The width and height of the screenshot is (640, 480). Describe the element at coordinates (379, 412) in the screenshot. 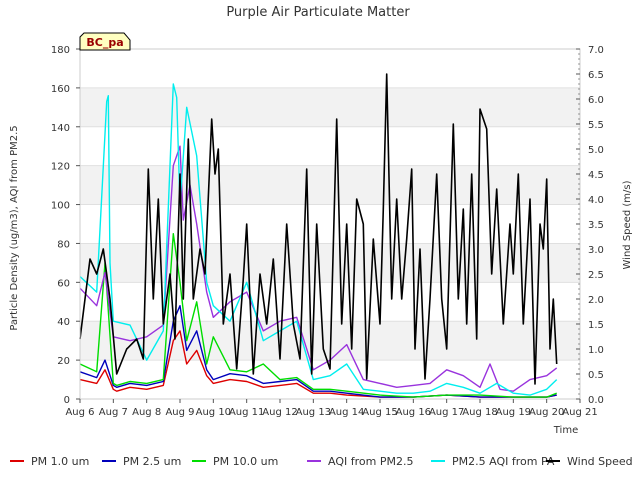

I see `x-tick-label: Aug 15` at that location.